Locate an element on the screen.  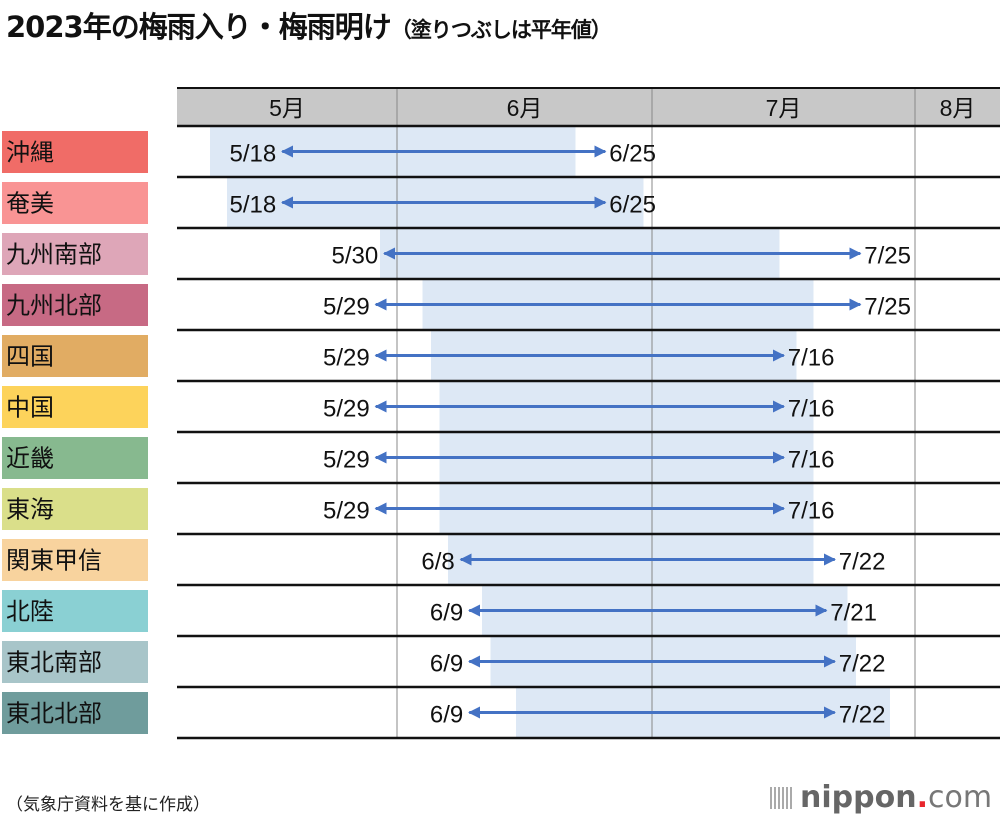
region-label: 北陸 is located at coordinates (30, 612).